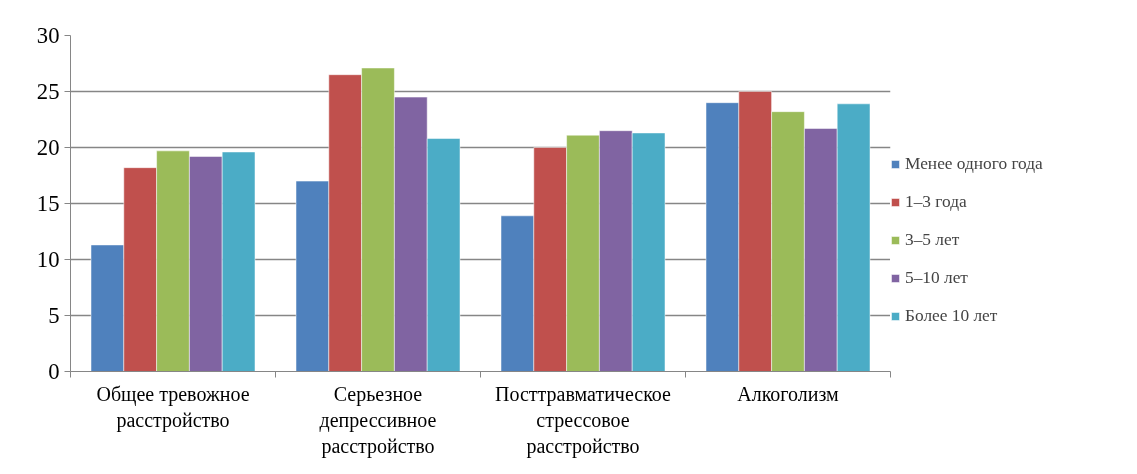  Describe the element at coordinates (48, 91) in the screenshot. I see `y-tick-label: 25` at that location.